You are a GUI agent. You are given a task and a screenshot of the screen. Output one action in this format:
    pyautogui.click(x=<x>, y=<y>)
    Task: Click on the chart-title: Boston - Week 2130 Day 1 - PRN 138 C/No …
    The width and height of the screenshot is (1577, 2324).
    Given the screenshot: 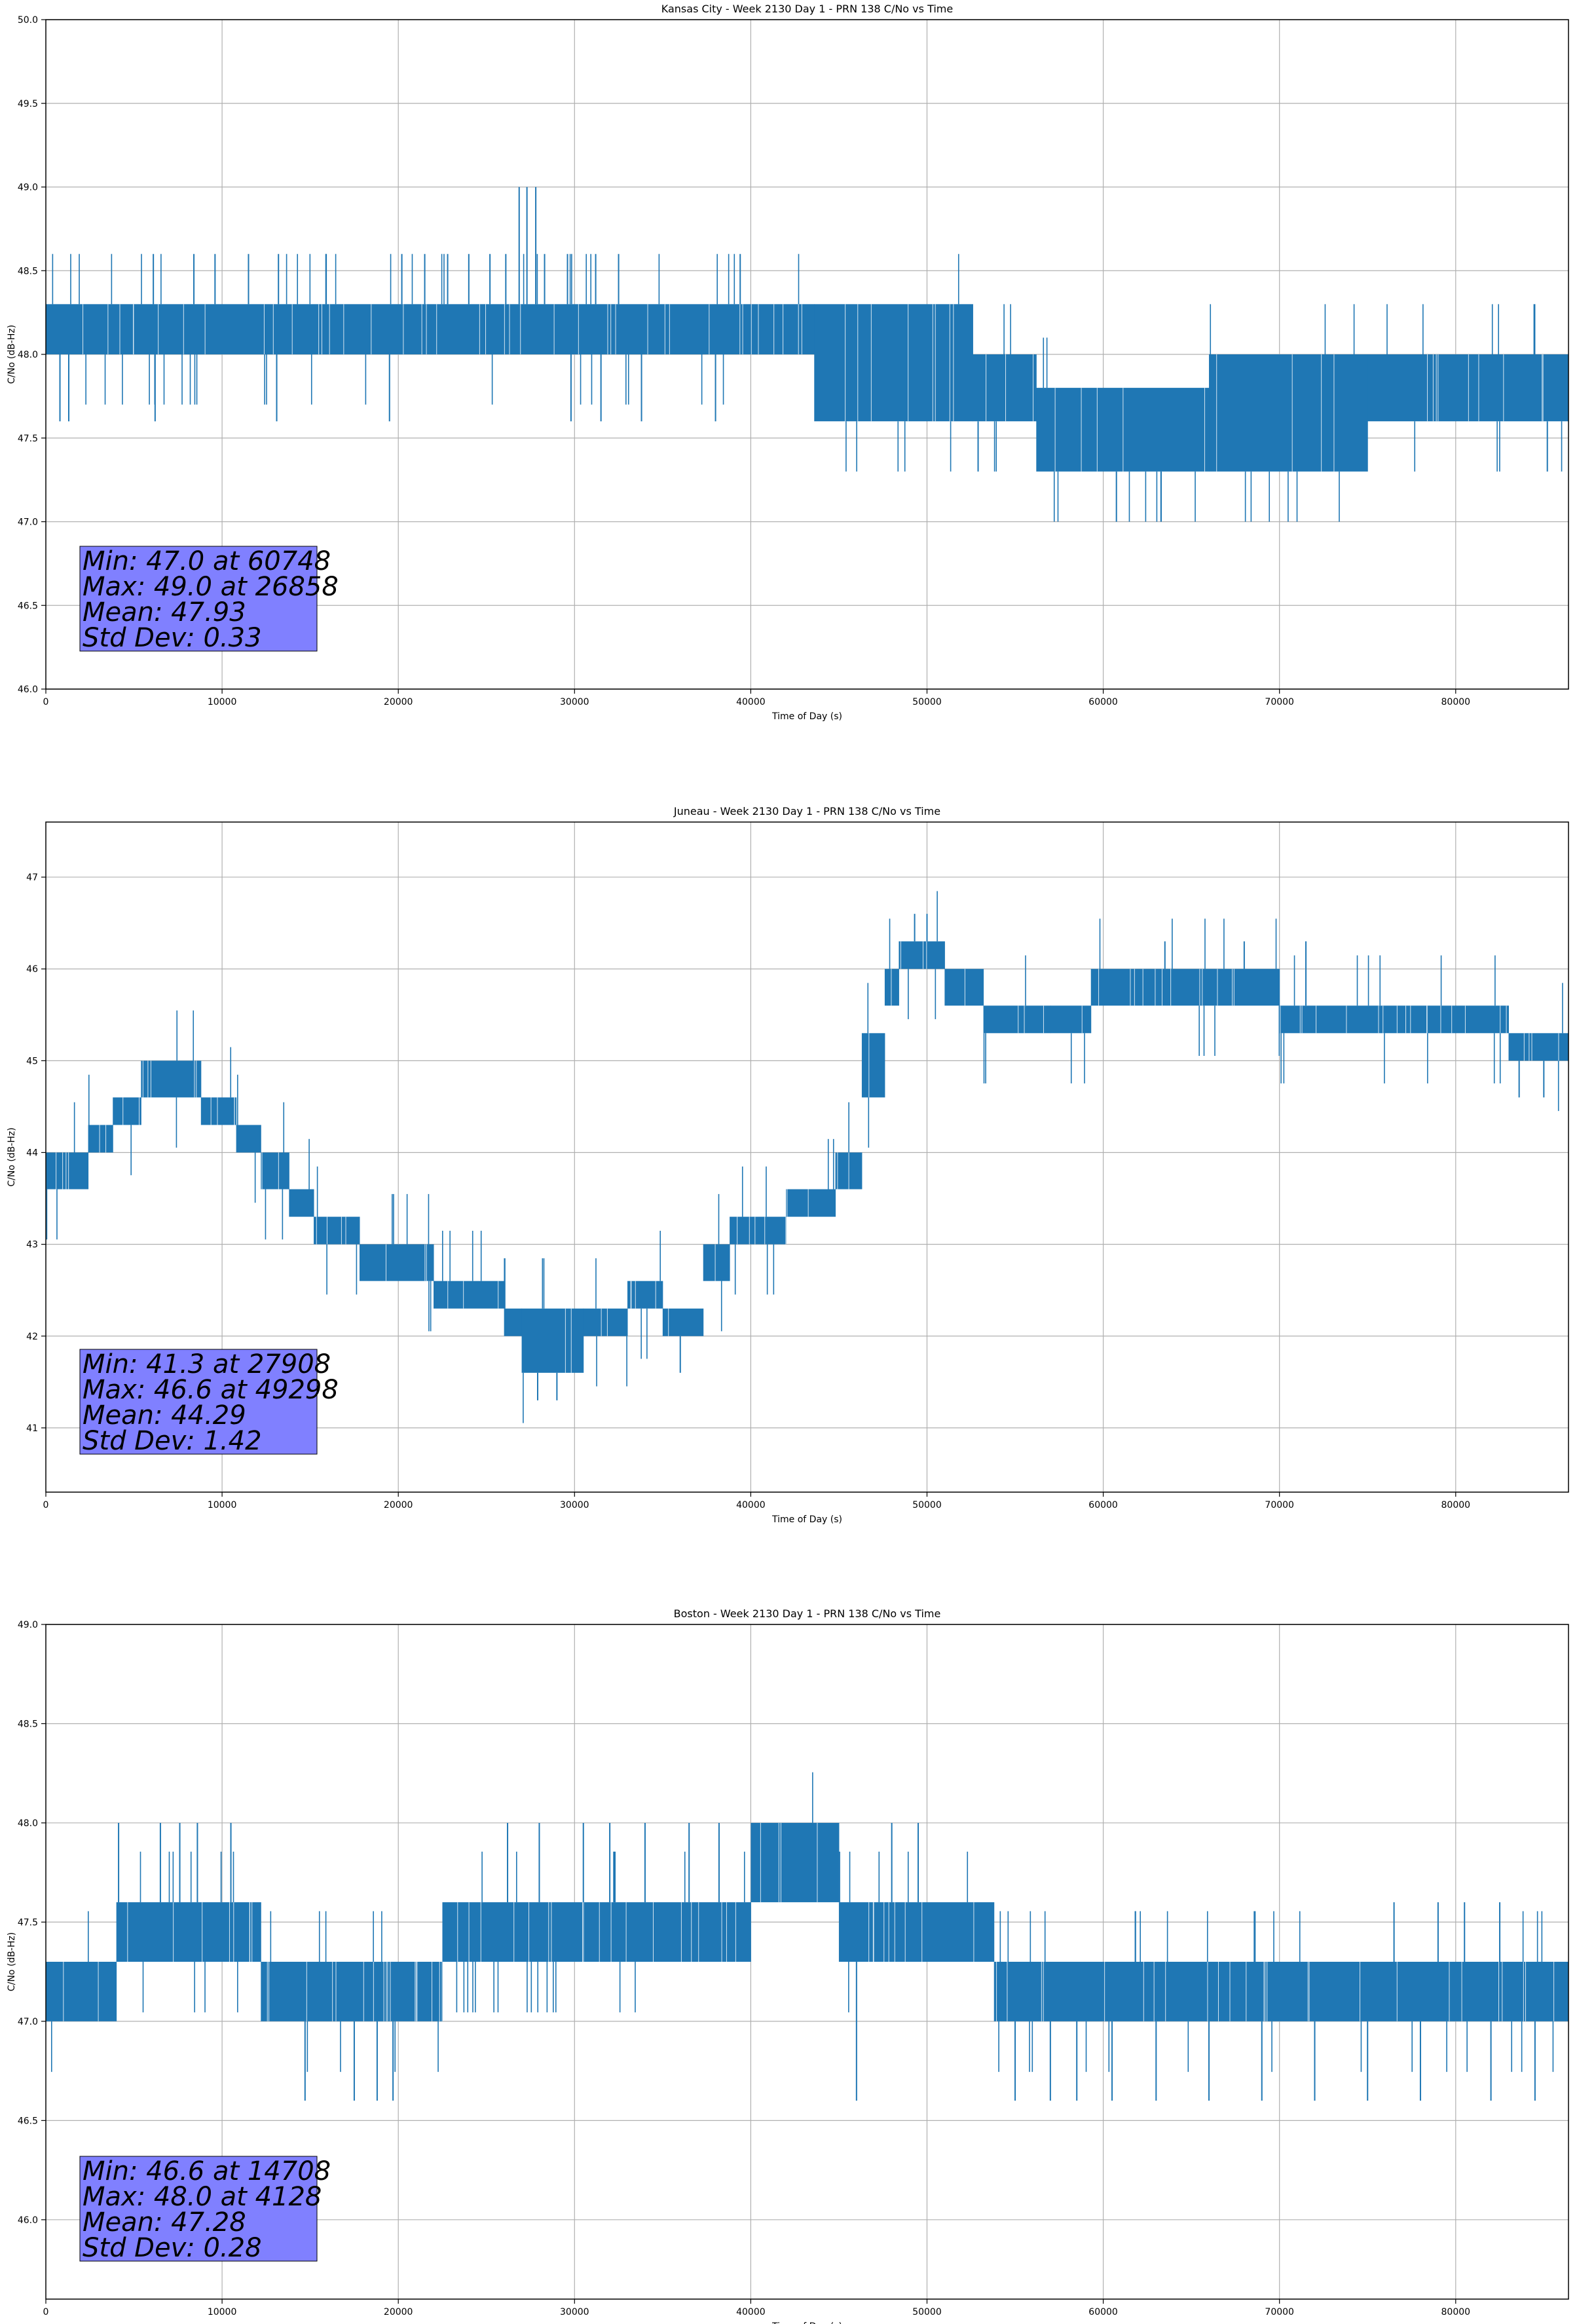 What is the action you would take?
    pyautogui.click(x=807, y=1613)
    